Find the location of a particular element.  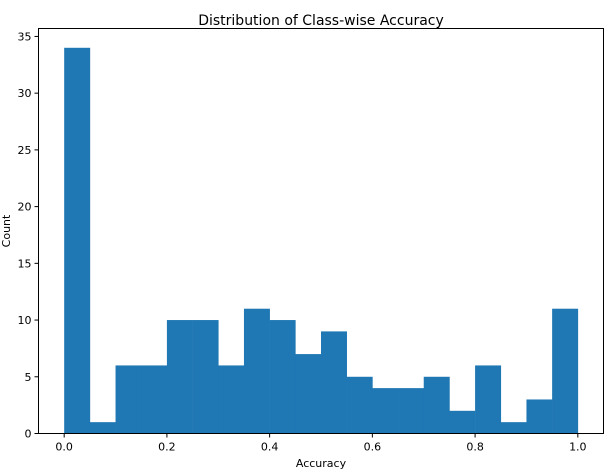

y-tick-label: 30 is located at coordinates (25, 93).